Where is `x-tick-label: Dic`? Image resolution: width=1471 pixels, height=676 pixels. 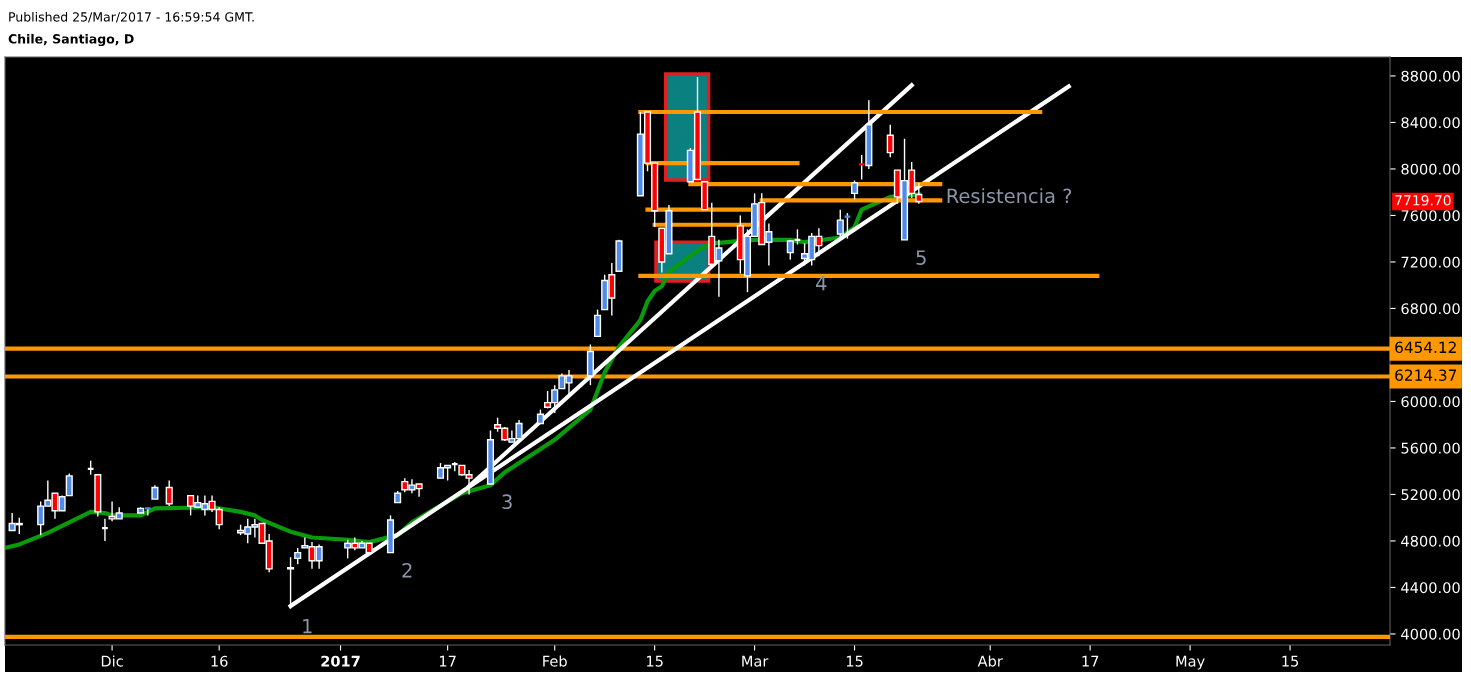
x-tick-label: Dic is located at coordinates (112, 661).